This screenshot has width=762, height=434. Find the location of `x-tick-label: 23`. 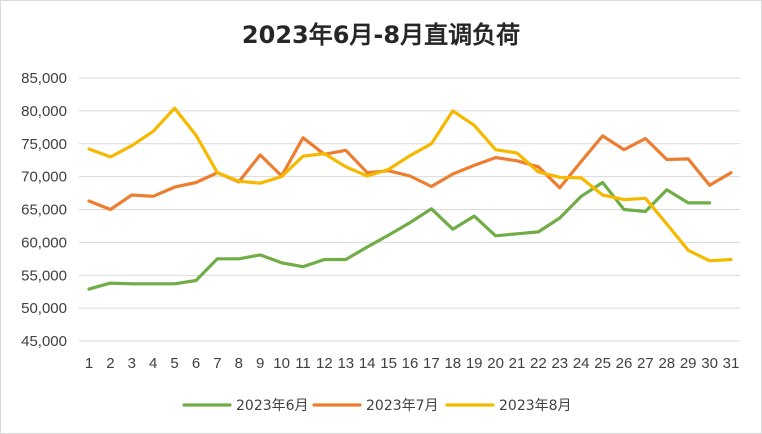

x-tick-label: 23 is located at coordinates (559, 363).